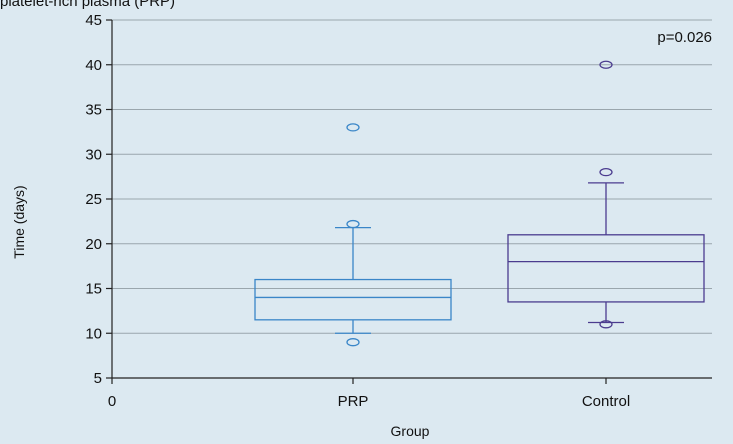 The width and height of the screenshot is (733, 444). Describe the element at coordinates (93, 65) in the screenshot. I see `y-tick-label: 40` at that location.